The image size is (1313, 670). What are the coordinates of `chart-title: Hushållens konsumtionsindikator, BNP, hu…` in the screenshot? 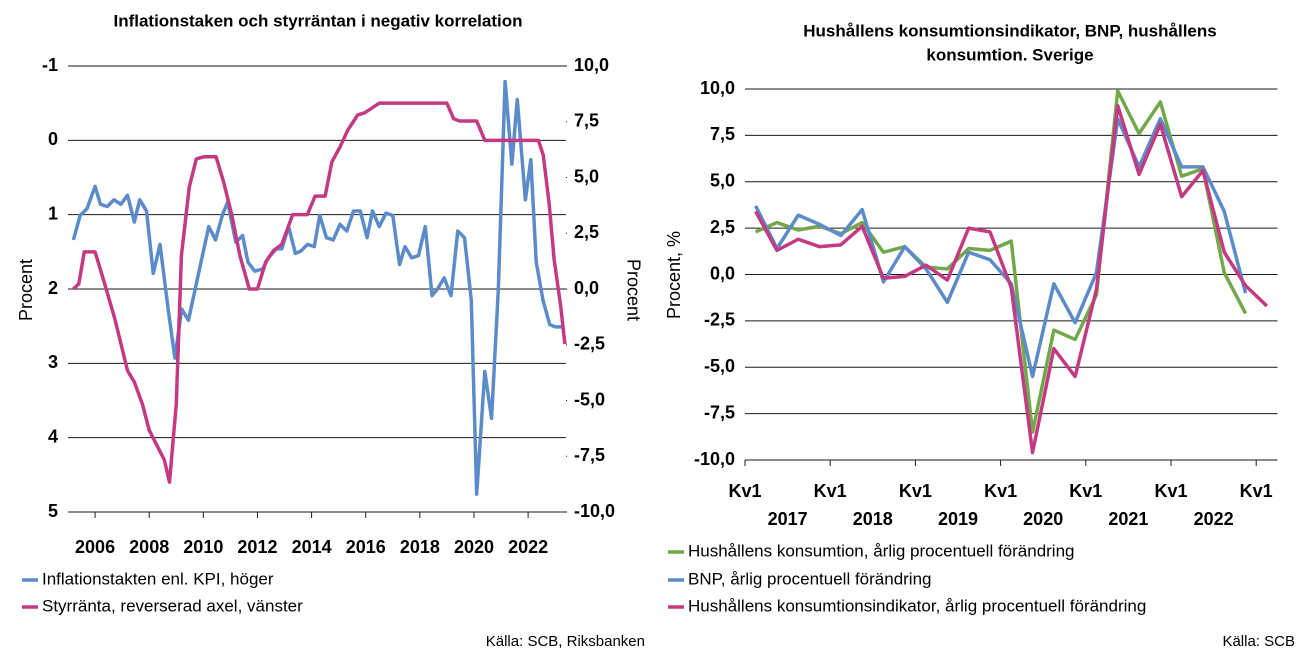 It's located at (1009, 30).